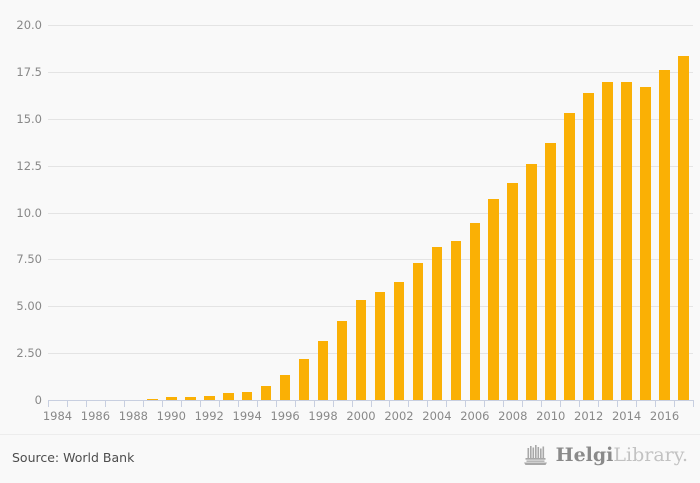 This screenshot has width=700, height=483. Describe the element at coordinates (475, 416) in the screenshot. I see `x-axis-tick-label: 2006` at that location.